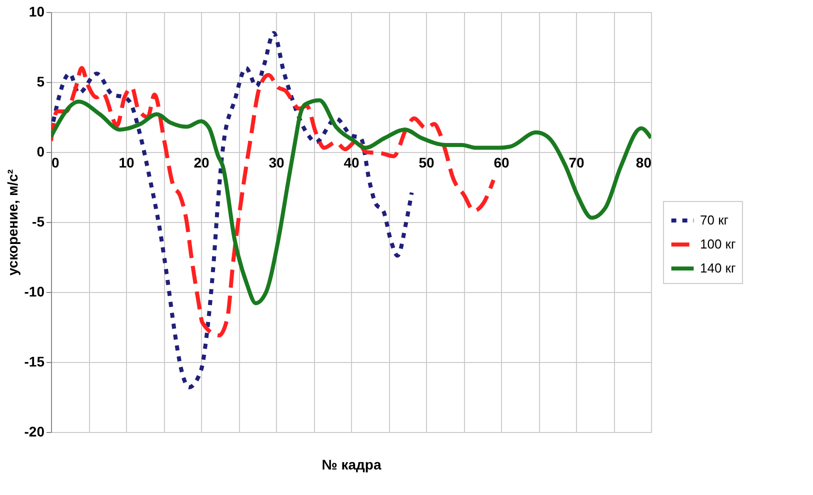 This screenshot has width=813, height=495. I want to click on x-tick-label: 70, so click(576, 162).